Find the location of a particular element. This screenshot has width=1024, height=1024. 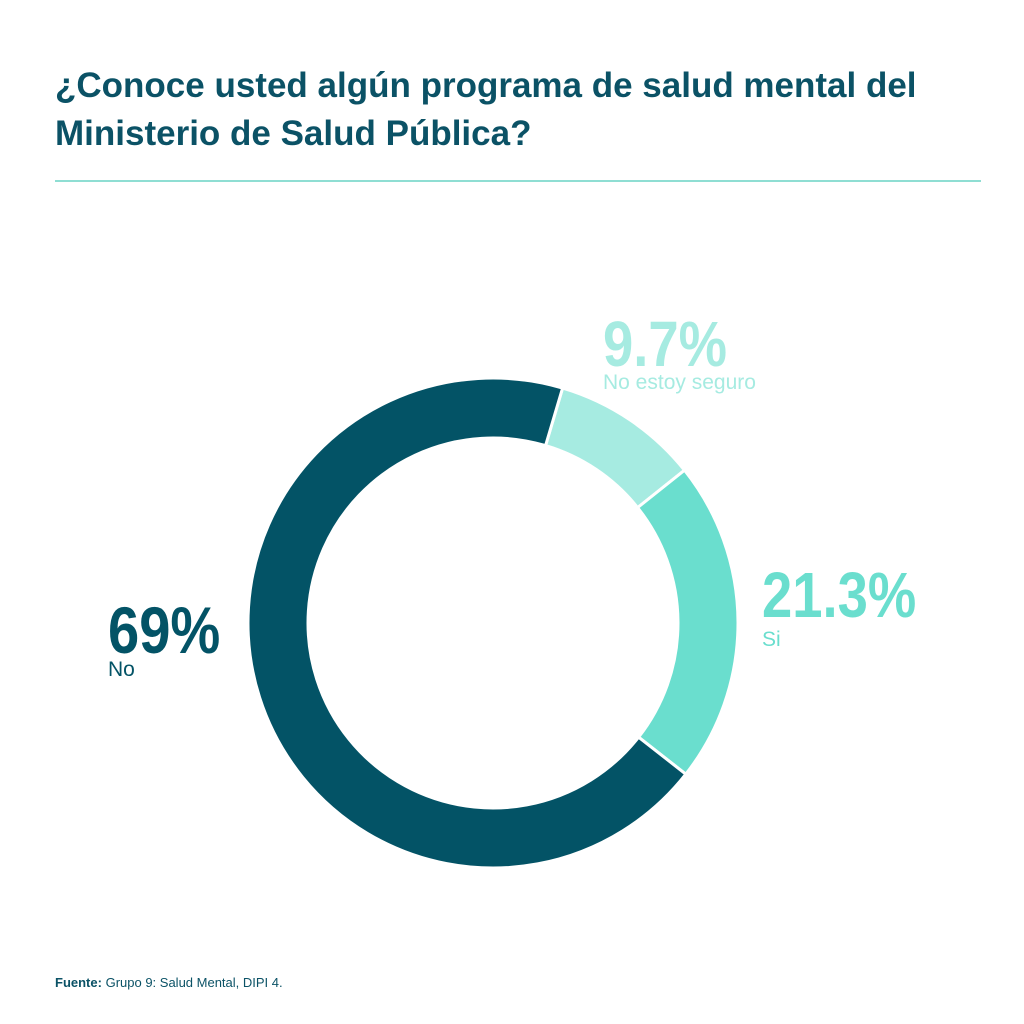

slice-value-label-no-estoy-seguro: 9.7% is located at coordinates (665, 344).